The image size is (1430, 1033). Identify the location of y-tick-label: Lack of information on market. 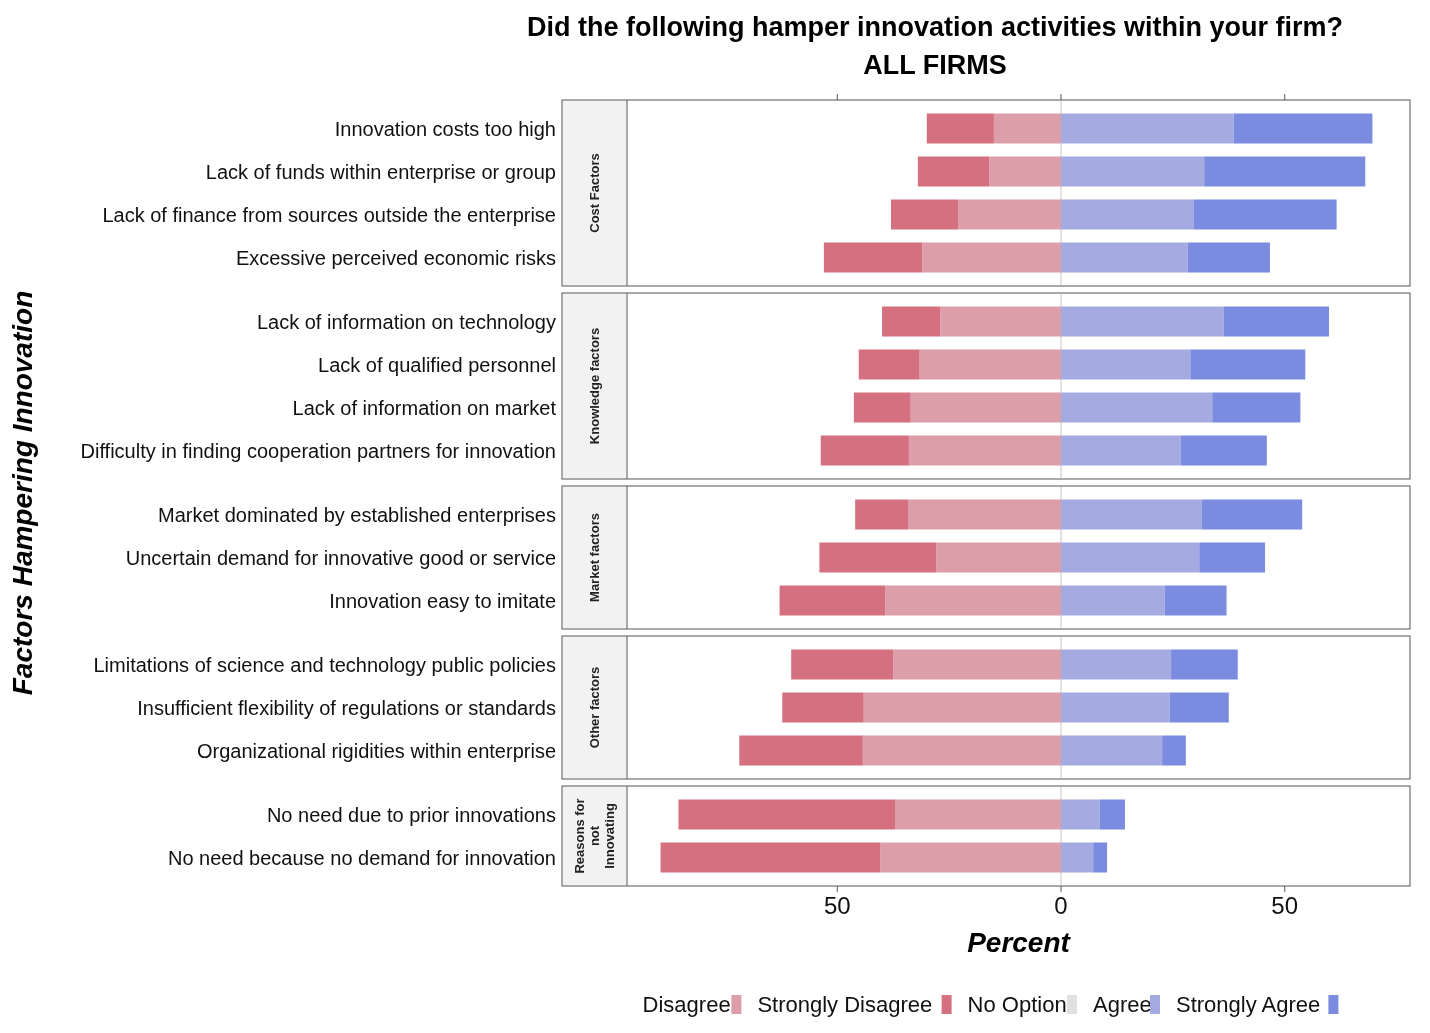
(424, 407).